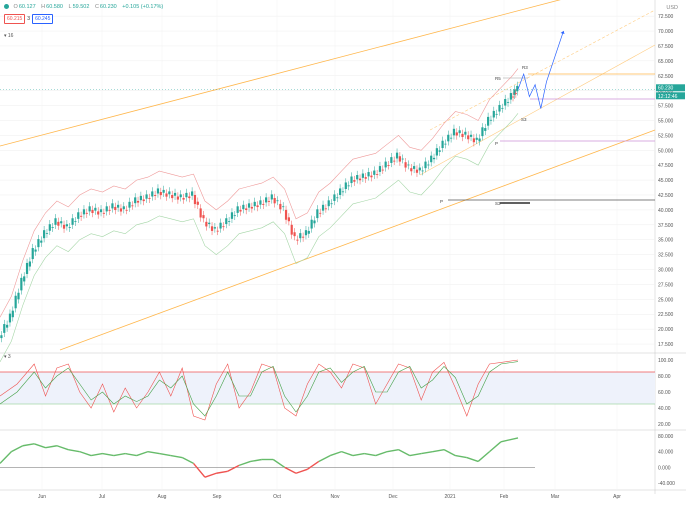  What do you see at coordinates (449, 497) in the screenshot?
I see `x-tick-label: 2021` at bounding box center [449, 497].